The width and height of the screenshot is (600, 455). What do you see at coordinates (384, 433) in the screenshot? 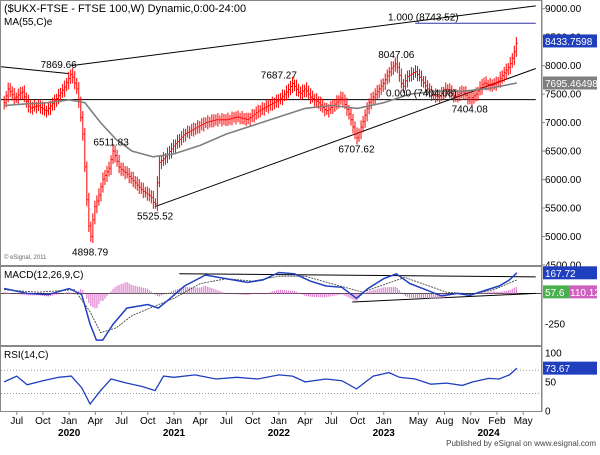
I see `year-axis-label: 2023` at bounding box center [384, 433].